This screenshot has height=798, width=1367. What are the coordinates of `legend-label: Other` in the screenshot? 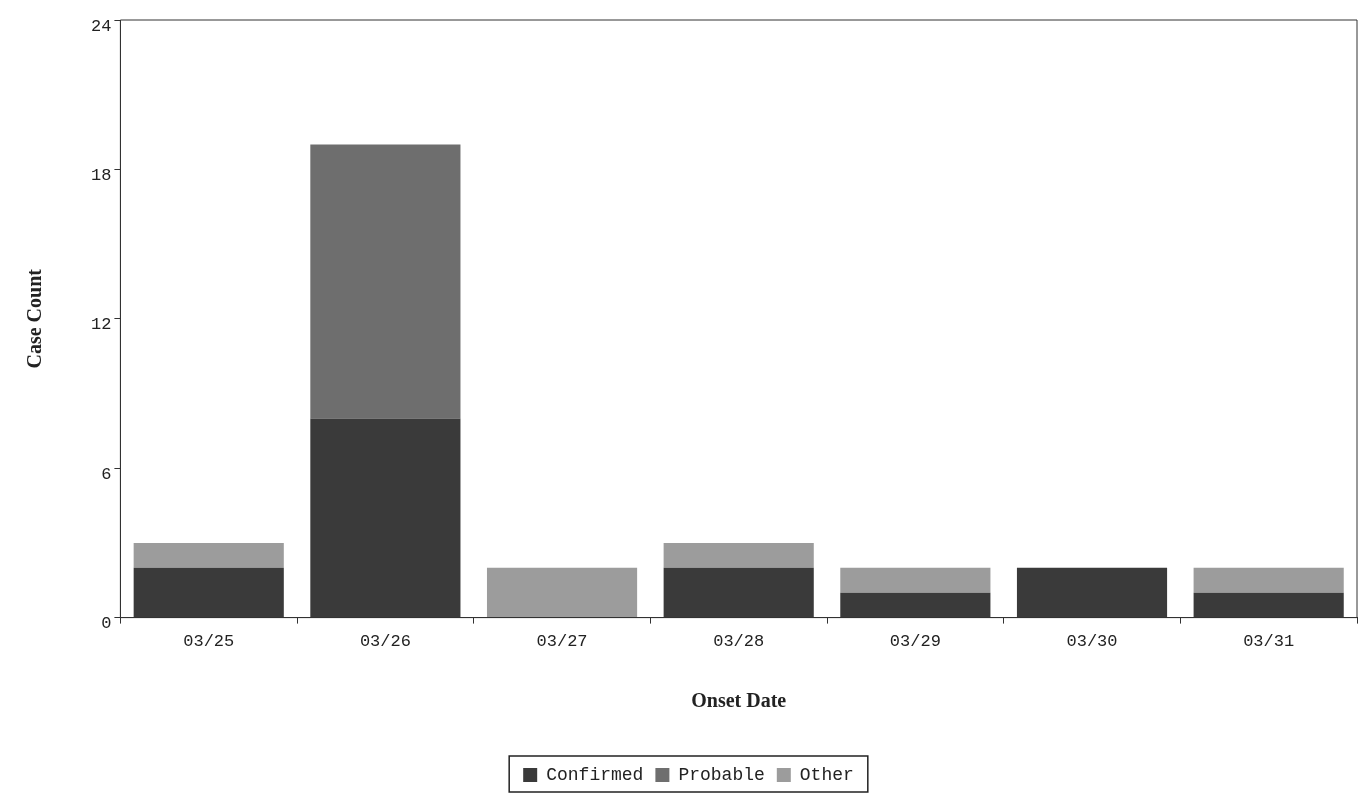 It's located at (826, 774).